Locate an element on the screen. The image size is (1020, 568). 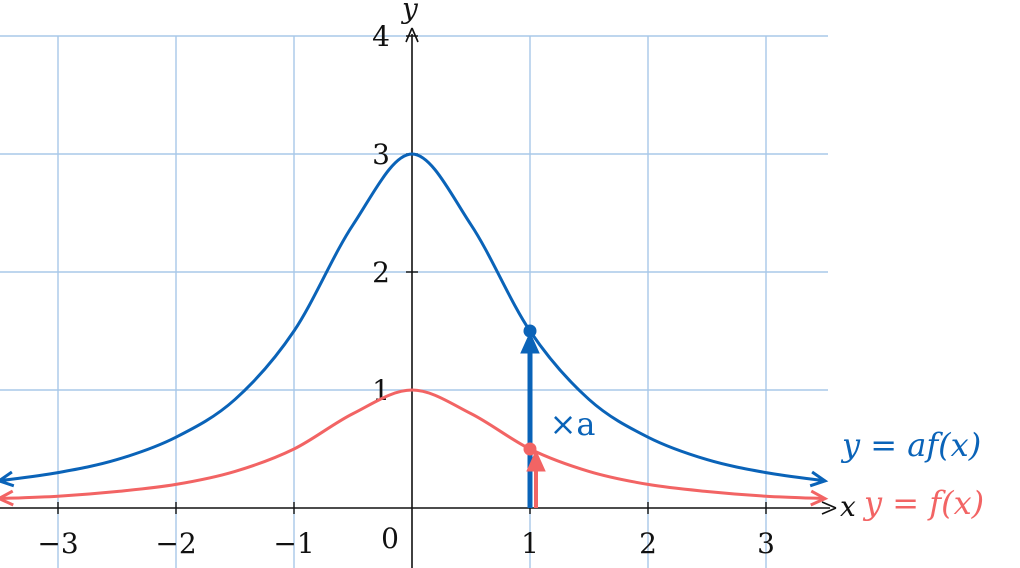
x-tick-label: 2 is located at coordinates (648, 543).